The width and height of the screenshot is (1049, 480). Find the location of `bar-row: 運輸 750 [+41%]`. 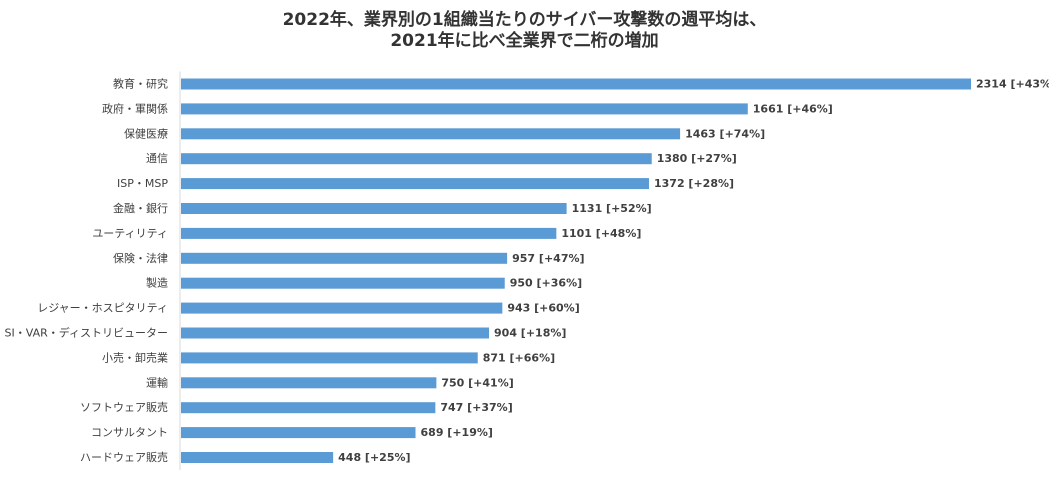

bar-row: 運輸 750 [+41%] is located at coordinates (330, 382).